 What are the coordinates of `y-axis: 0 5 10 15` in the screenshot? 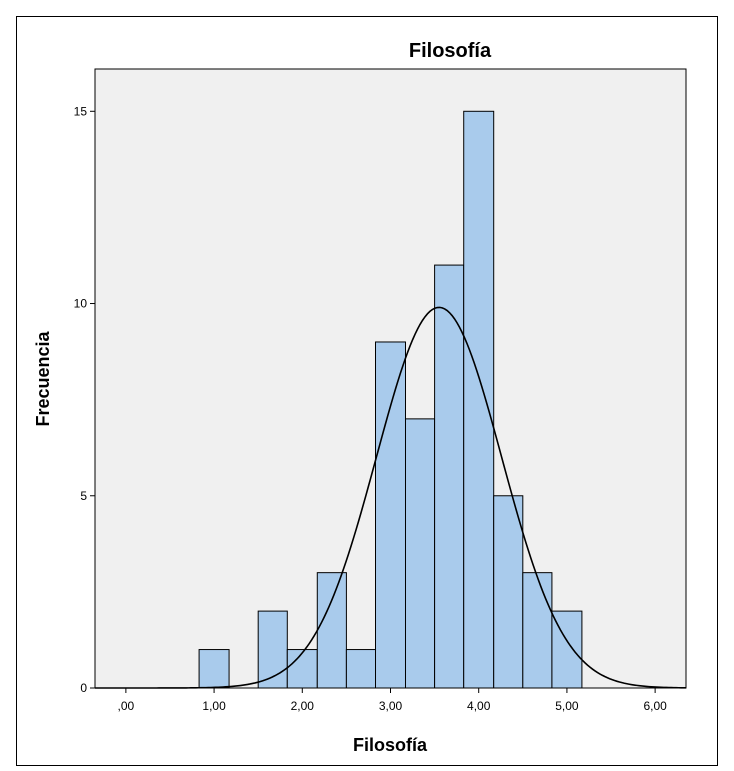 It's located at (84, 399).